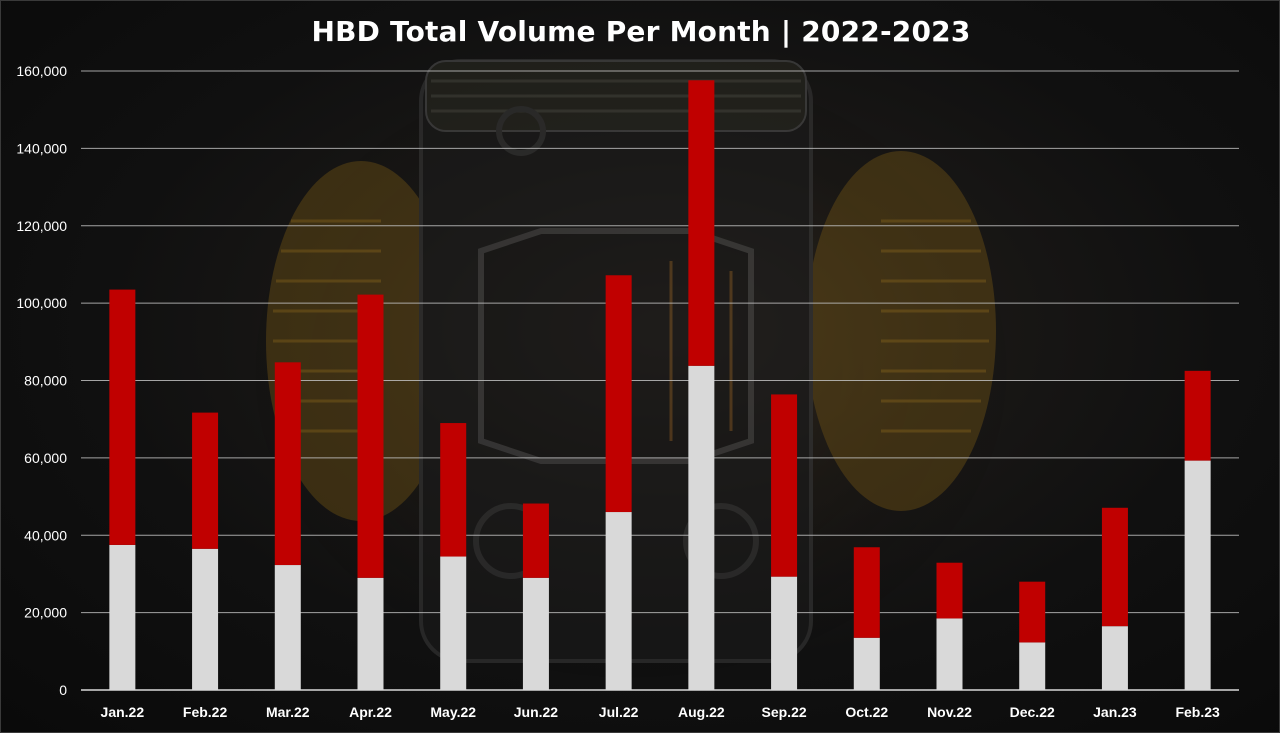 Image resolution: width=1280 pixels, height=733 pixels. Describe the element at coordinates (41, 226) in the screenshot. I see `y-tick-label: 120,000` at that location.